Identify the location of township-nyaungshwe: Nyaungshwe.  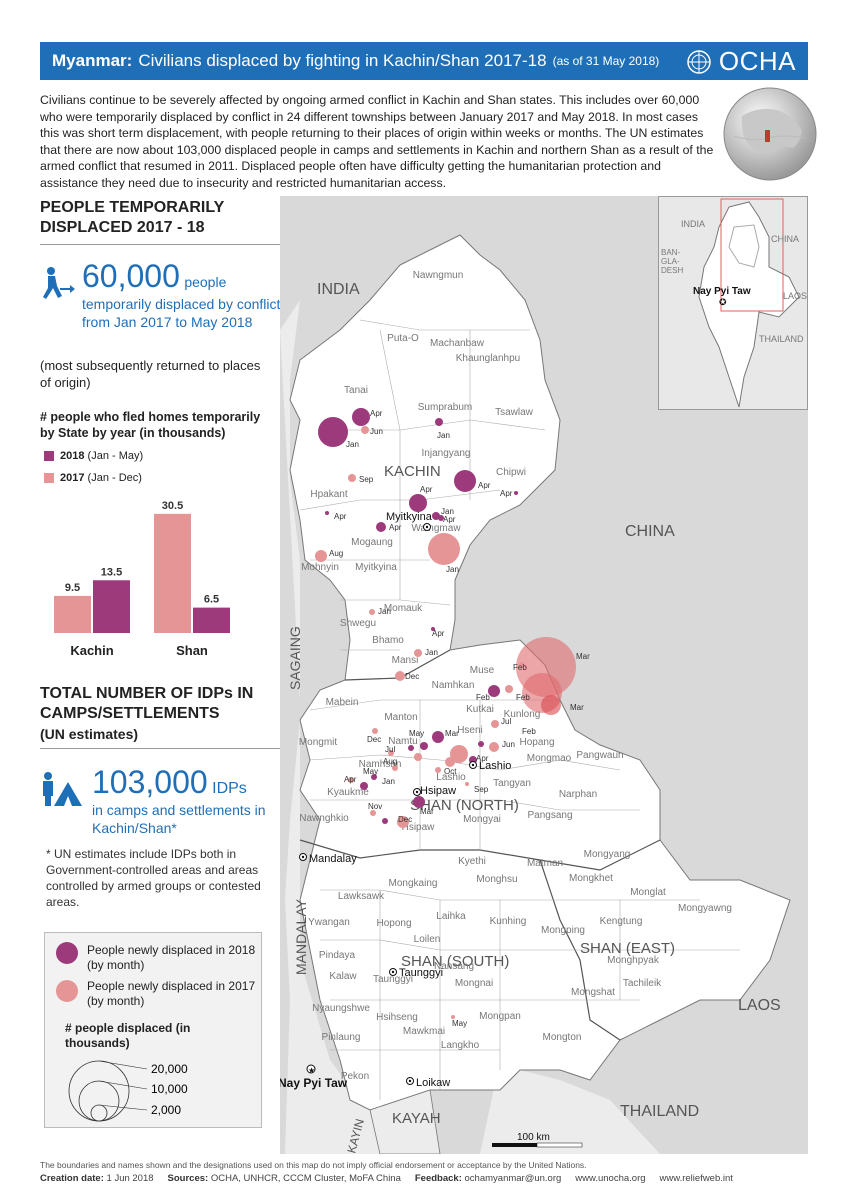
(341, 1008).